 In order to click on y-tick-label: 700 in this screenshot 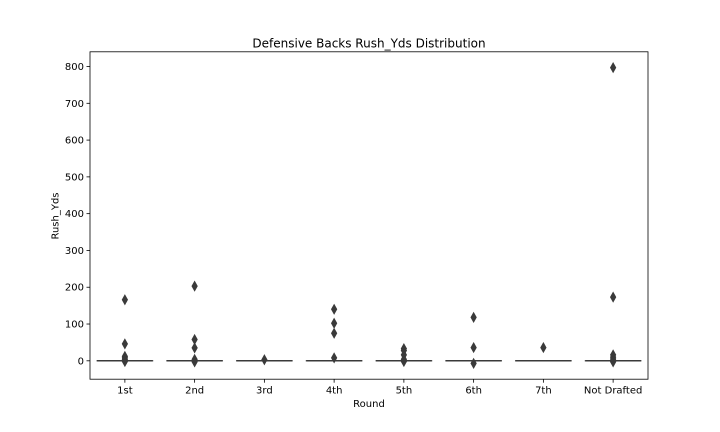, I will do `click(74, 104)`.